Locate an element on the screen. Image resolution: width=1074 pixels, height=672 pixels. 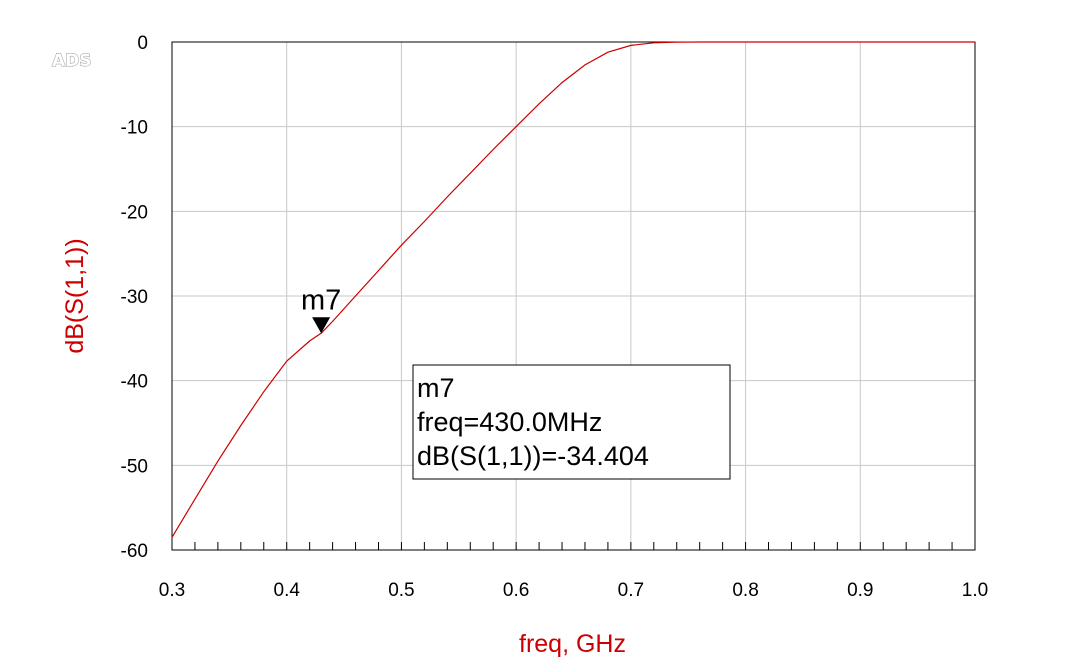
x-tick-label: 0.3 is located at coordinates (172, 590).